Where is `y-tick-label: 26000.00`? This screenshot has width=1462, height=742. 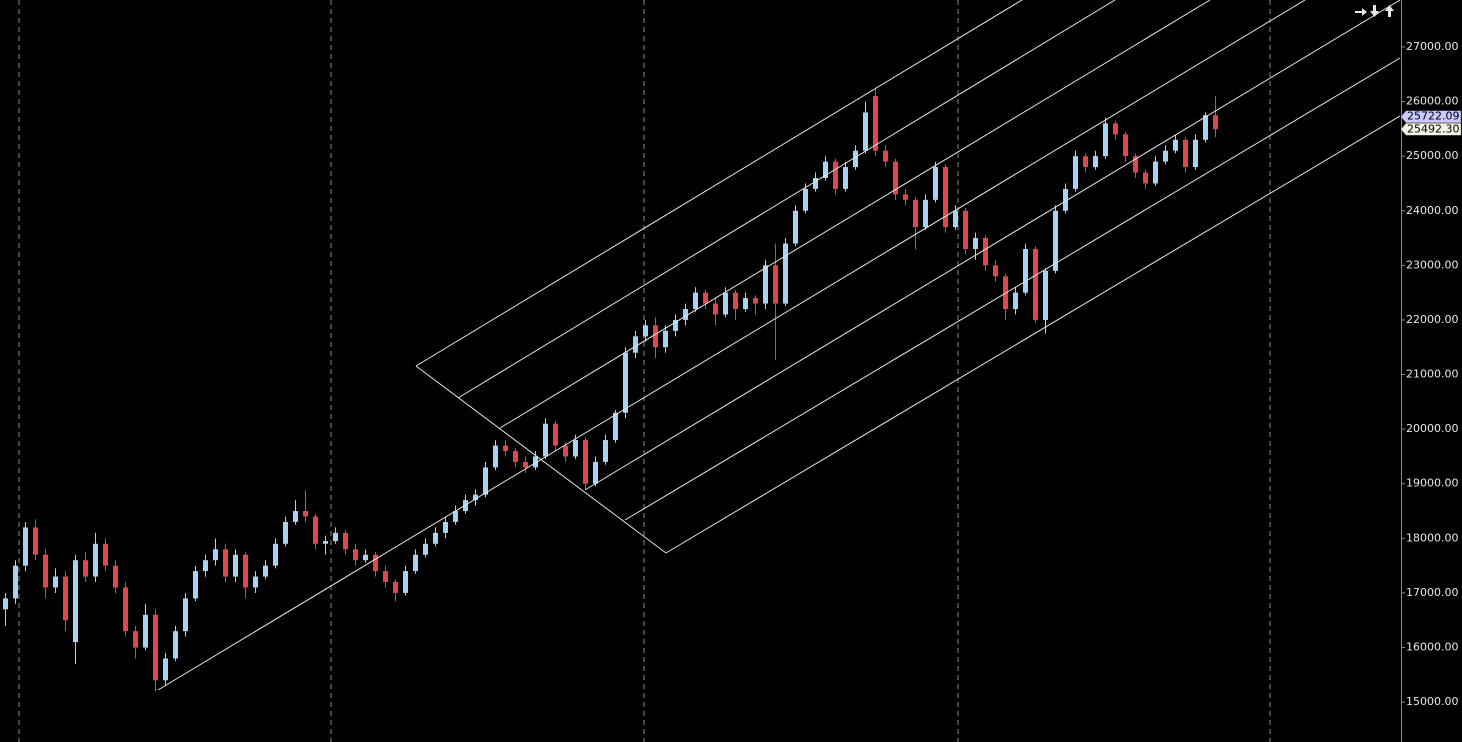 y-tick-label: 26000.00 is located at coordinates (1432, 101).